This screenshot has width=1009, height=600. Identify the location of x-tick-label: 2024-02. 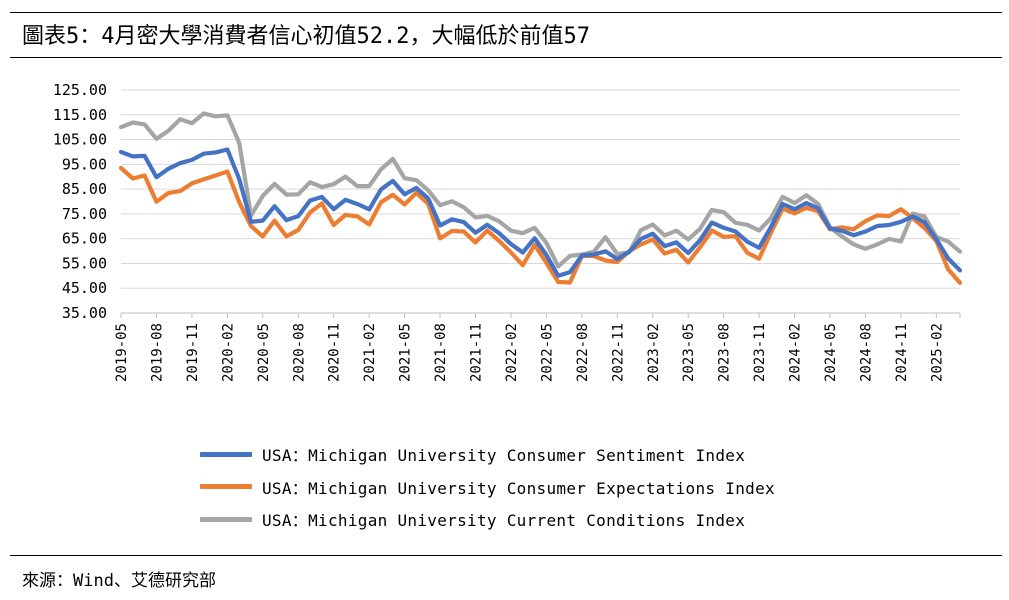
(796, 352).